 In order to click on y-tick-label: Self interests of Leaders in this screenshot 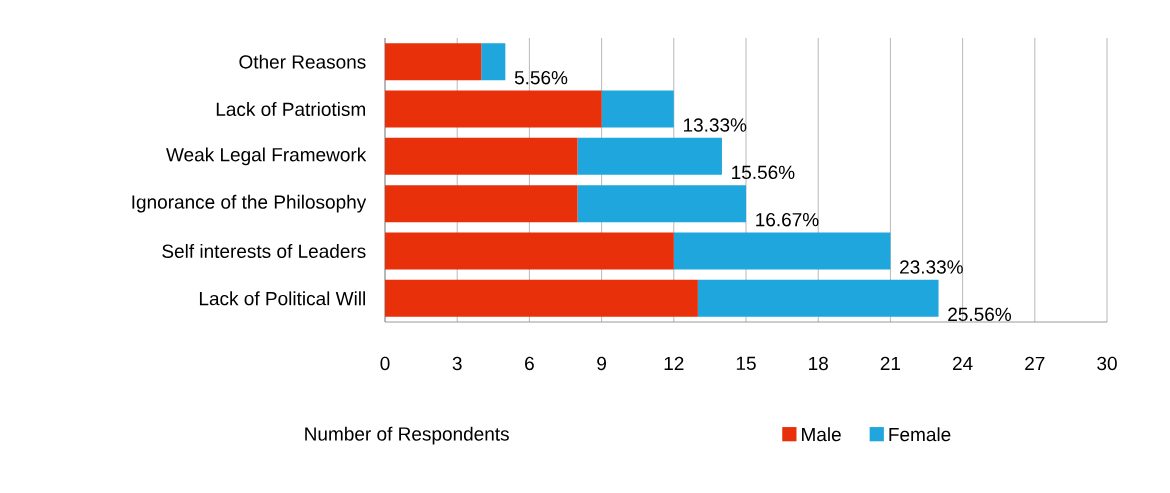, I will do `click(264, 251)`.